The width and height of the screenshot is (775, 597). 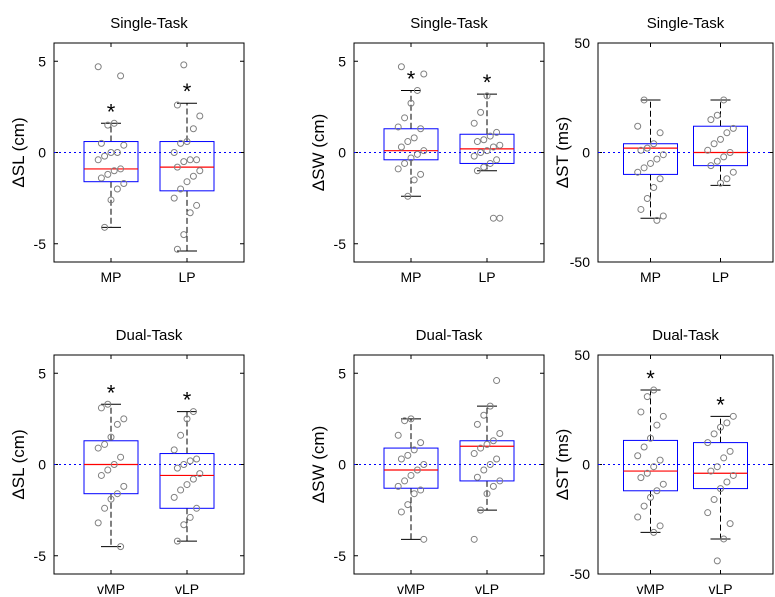 I want to click on y-tick-label: -50, so click(x=580, y=574).